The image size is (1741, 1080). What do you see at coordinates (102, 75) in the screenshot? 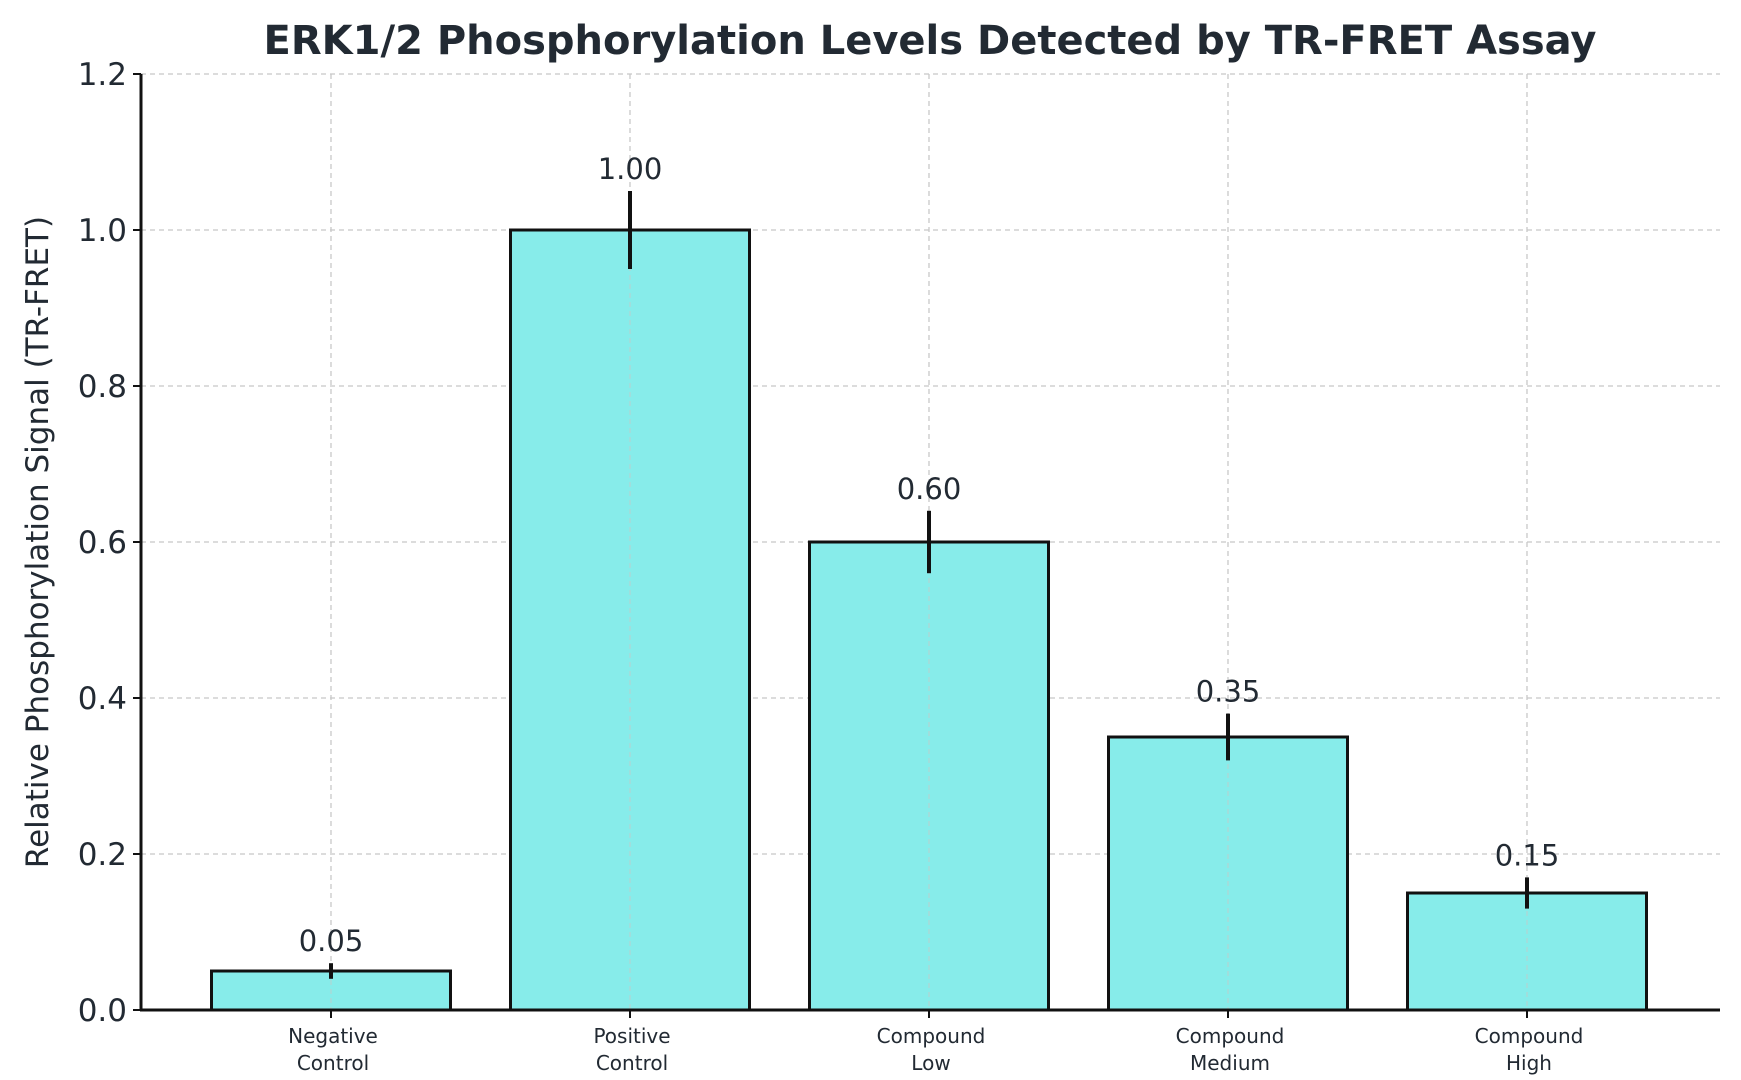
I see `y-tick-label: 1.2` at bounding box center [102, 75].